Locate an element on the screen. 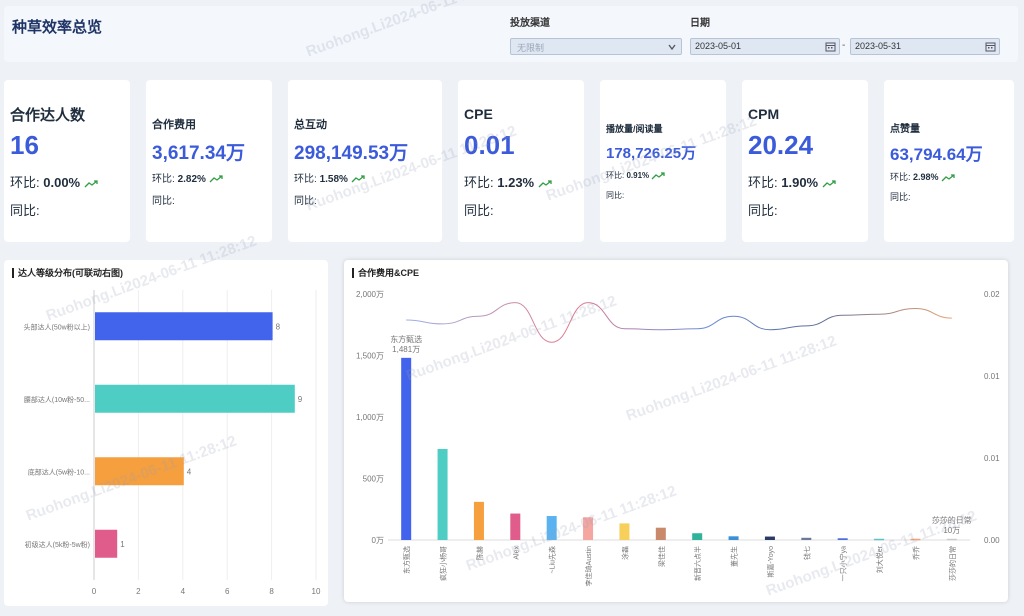 This screenshot has width=1024, height=616. category-label: Alex is located at coordinates (516, 553).